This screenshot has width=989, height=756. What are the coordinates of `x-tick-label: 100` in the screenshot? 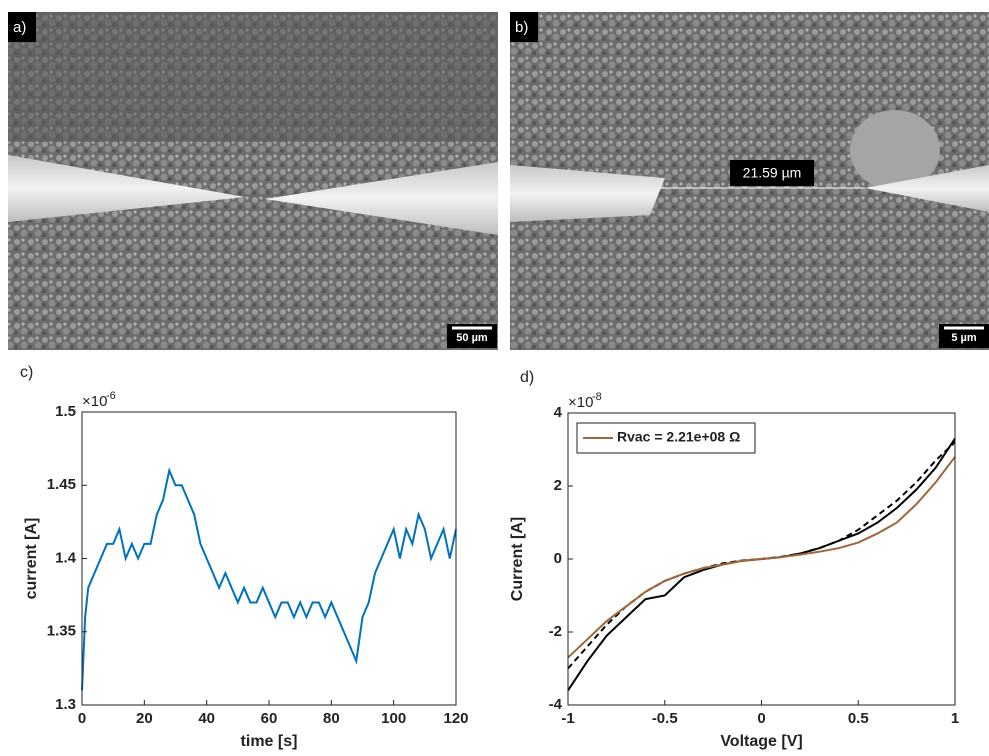 It's located at (393, 718).